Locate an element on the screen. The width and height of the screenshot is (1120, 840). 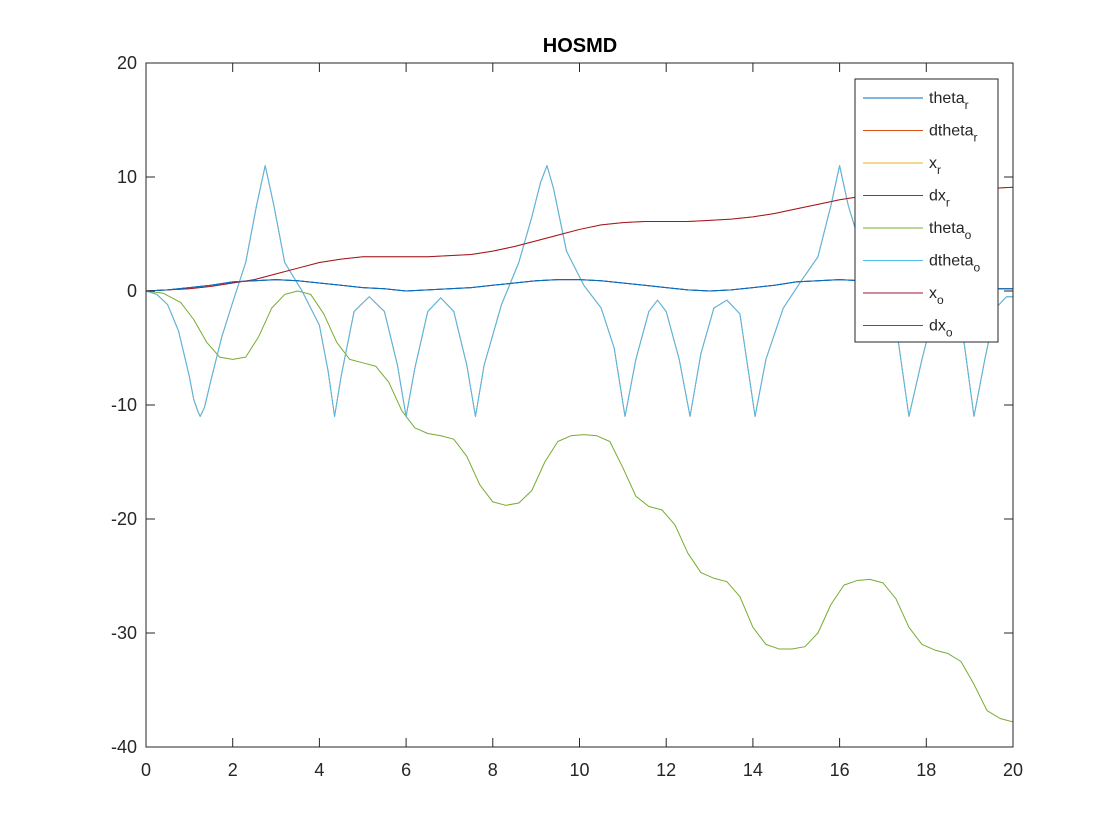
legend-label-dx-r: dxr is located at coordinates (939, 199).